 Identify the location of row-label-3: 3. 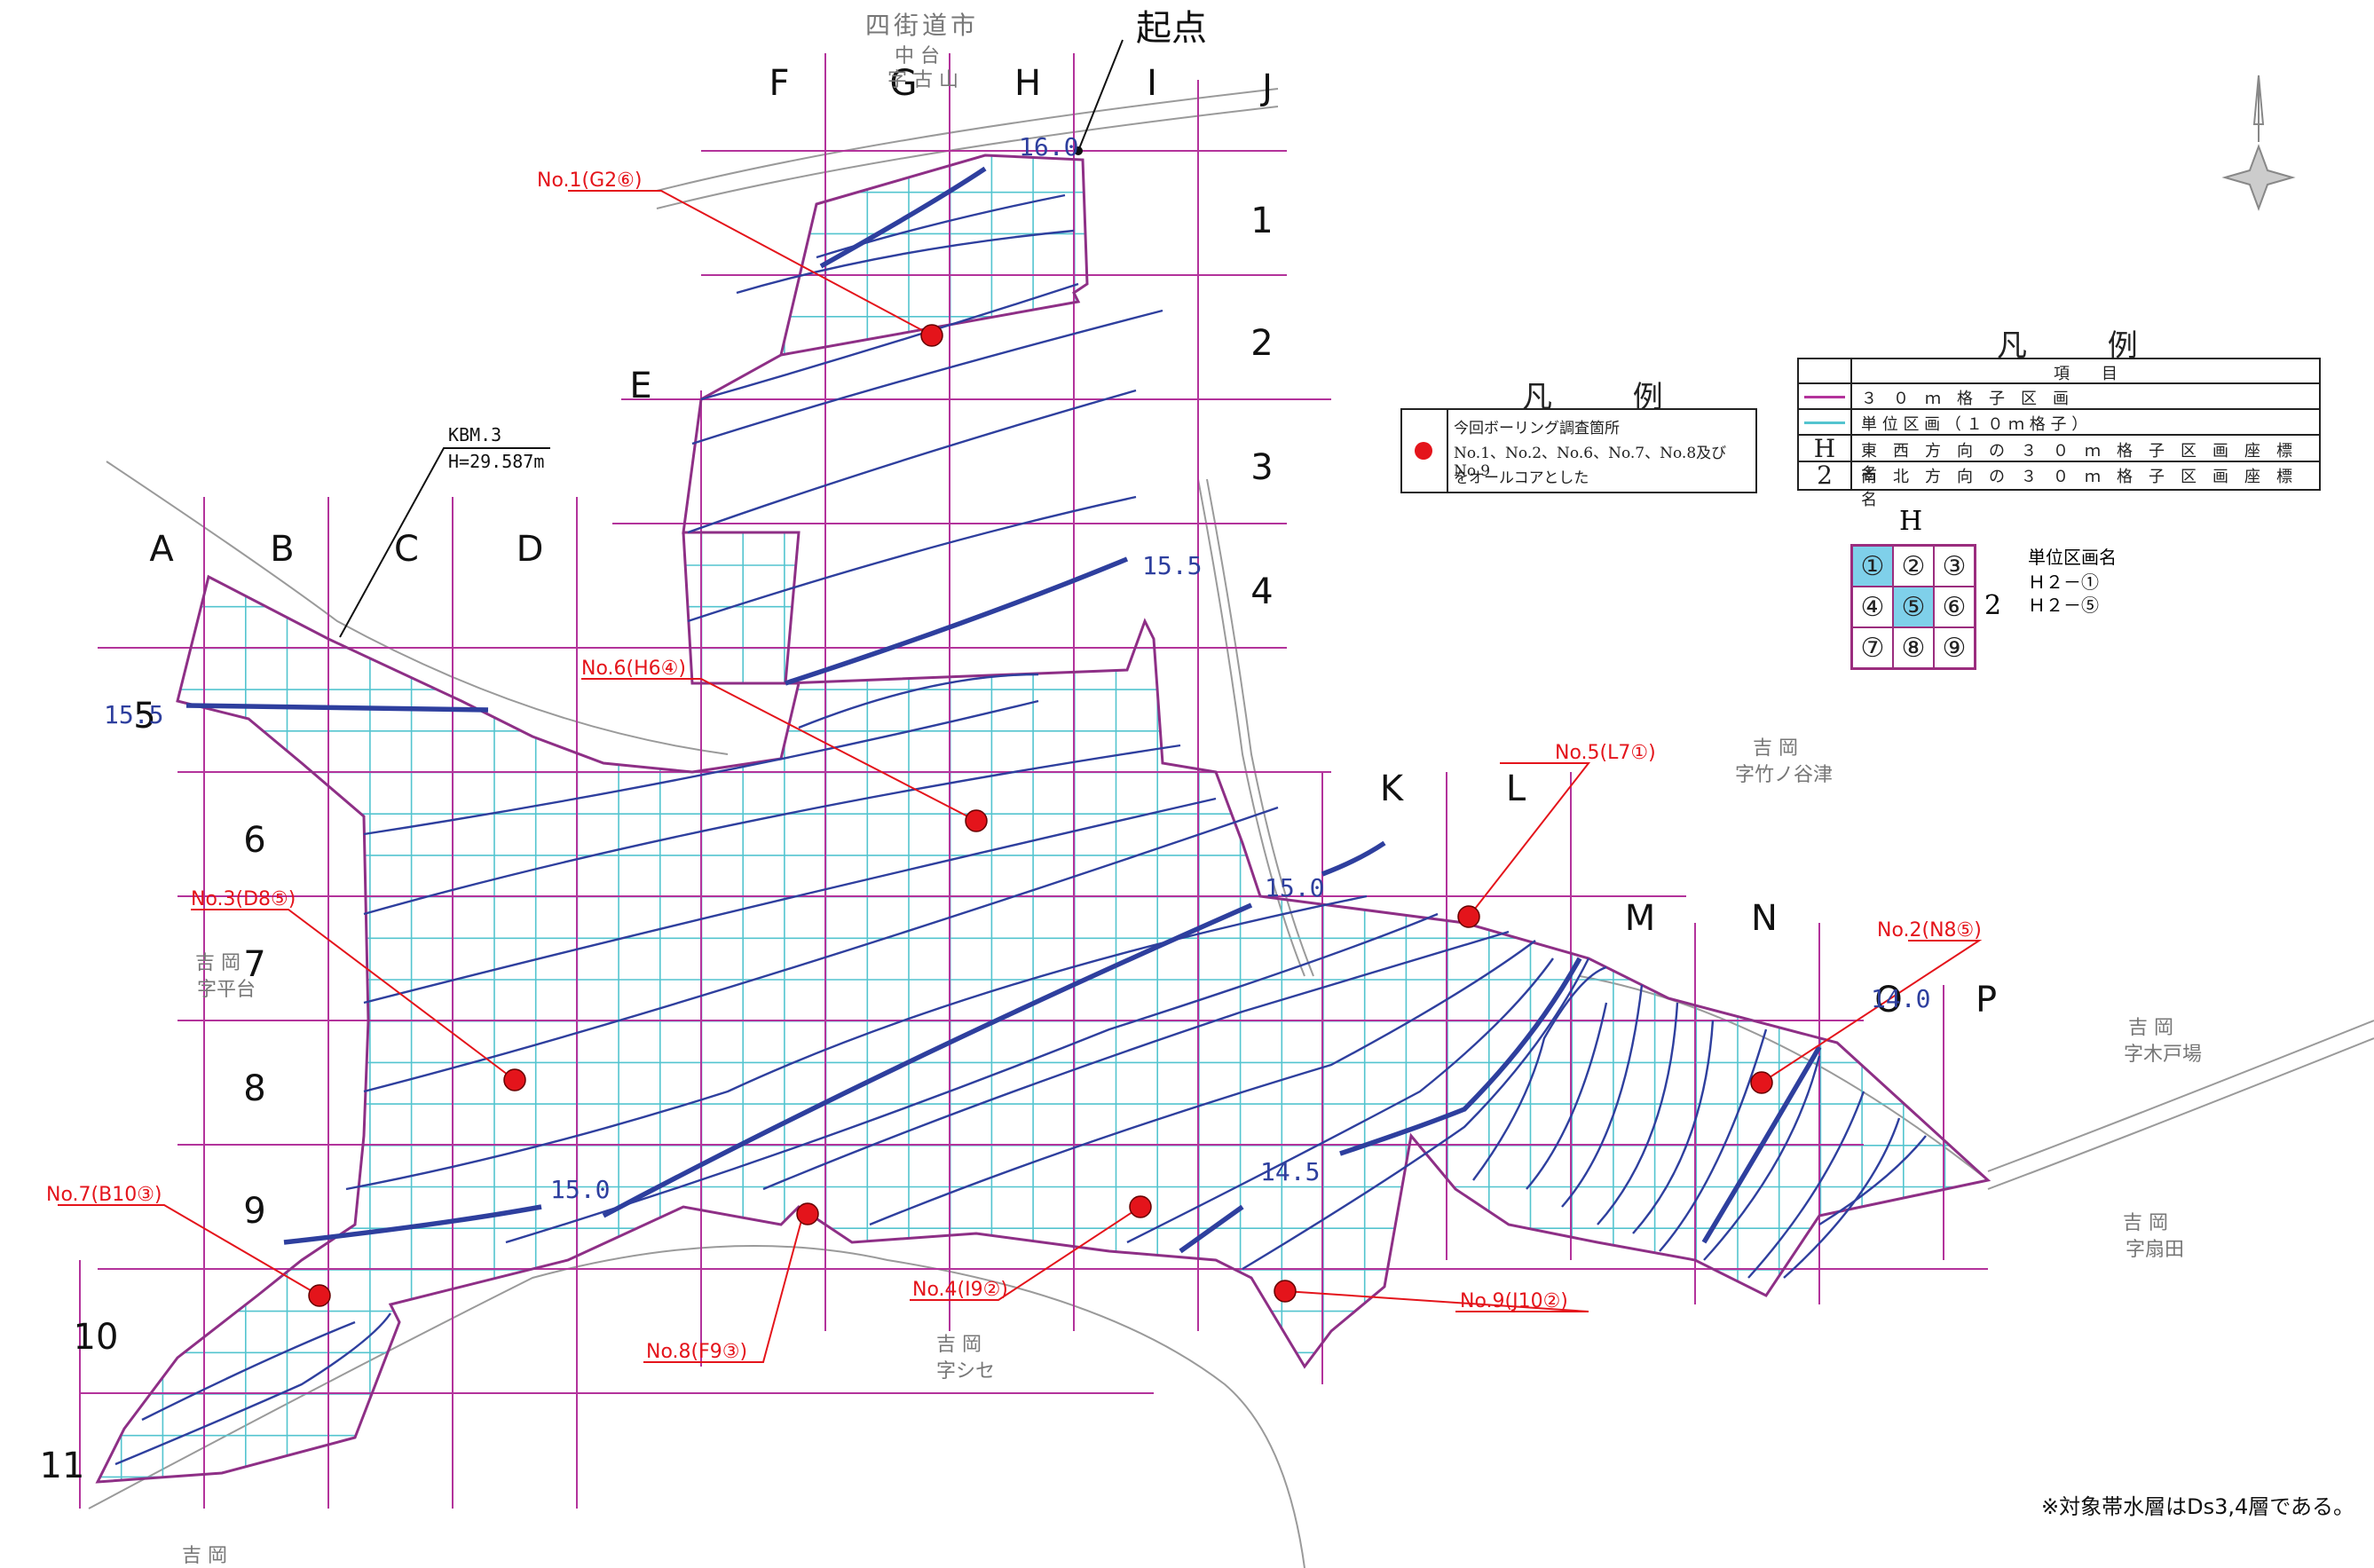
(1261, 468).